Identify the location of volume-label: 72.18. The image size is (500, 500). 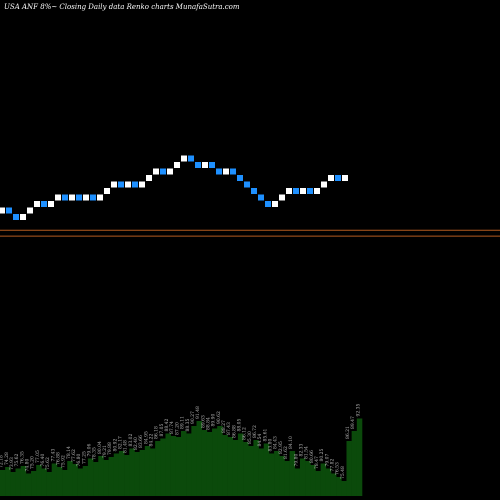
(2, 461).